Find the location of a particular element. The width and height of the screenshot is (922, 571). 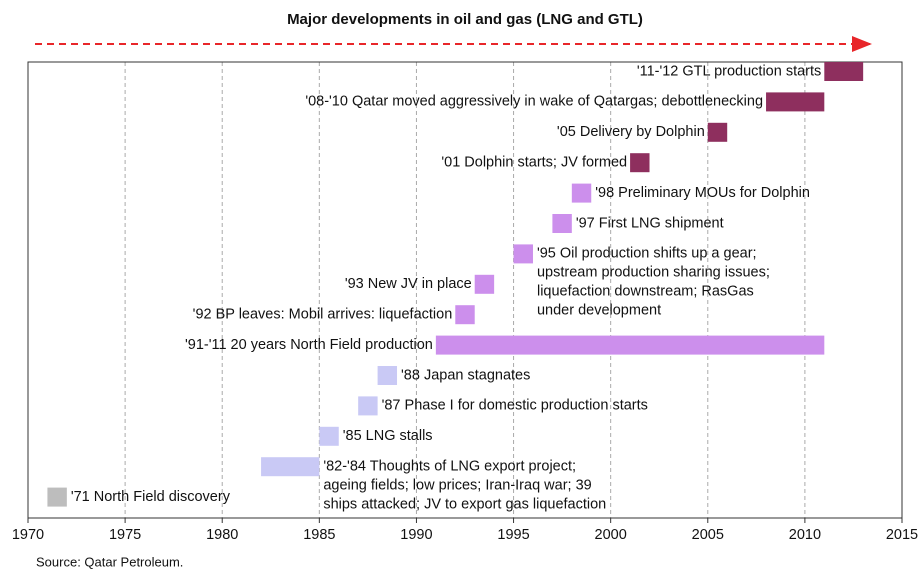

bar-label: '91-'11 20 years North Field production is located at coordinates (309, 345).